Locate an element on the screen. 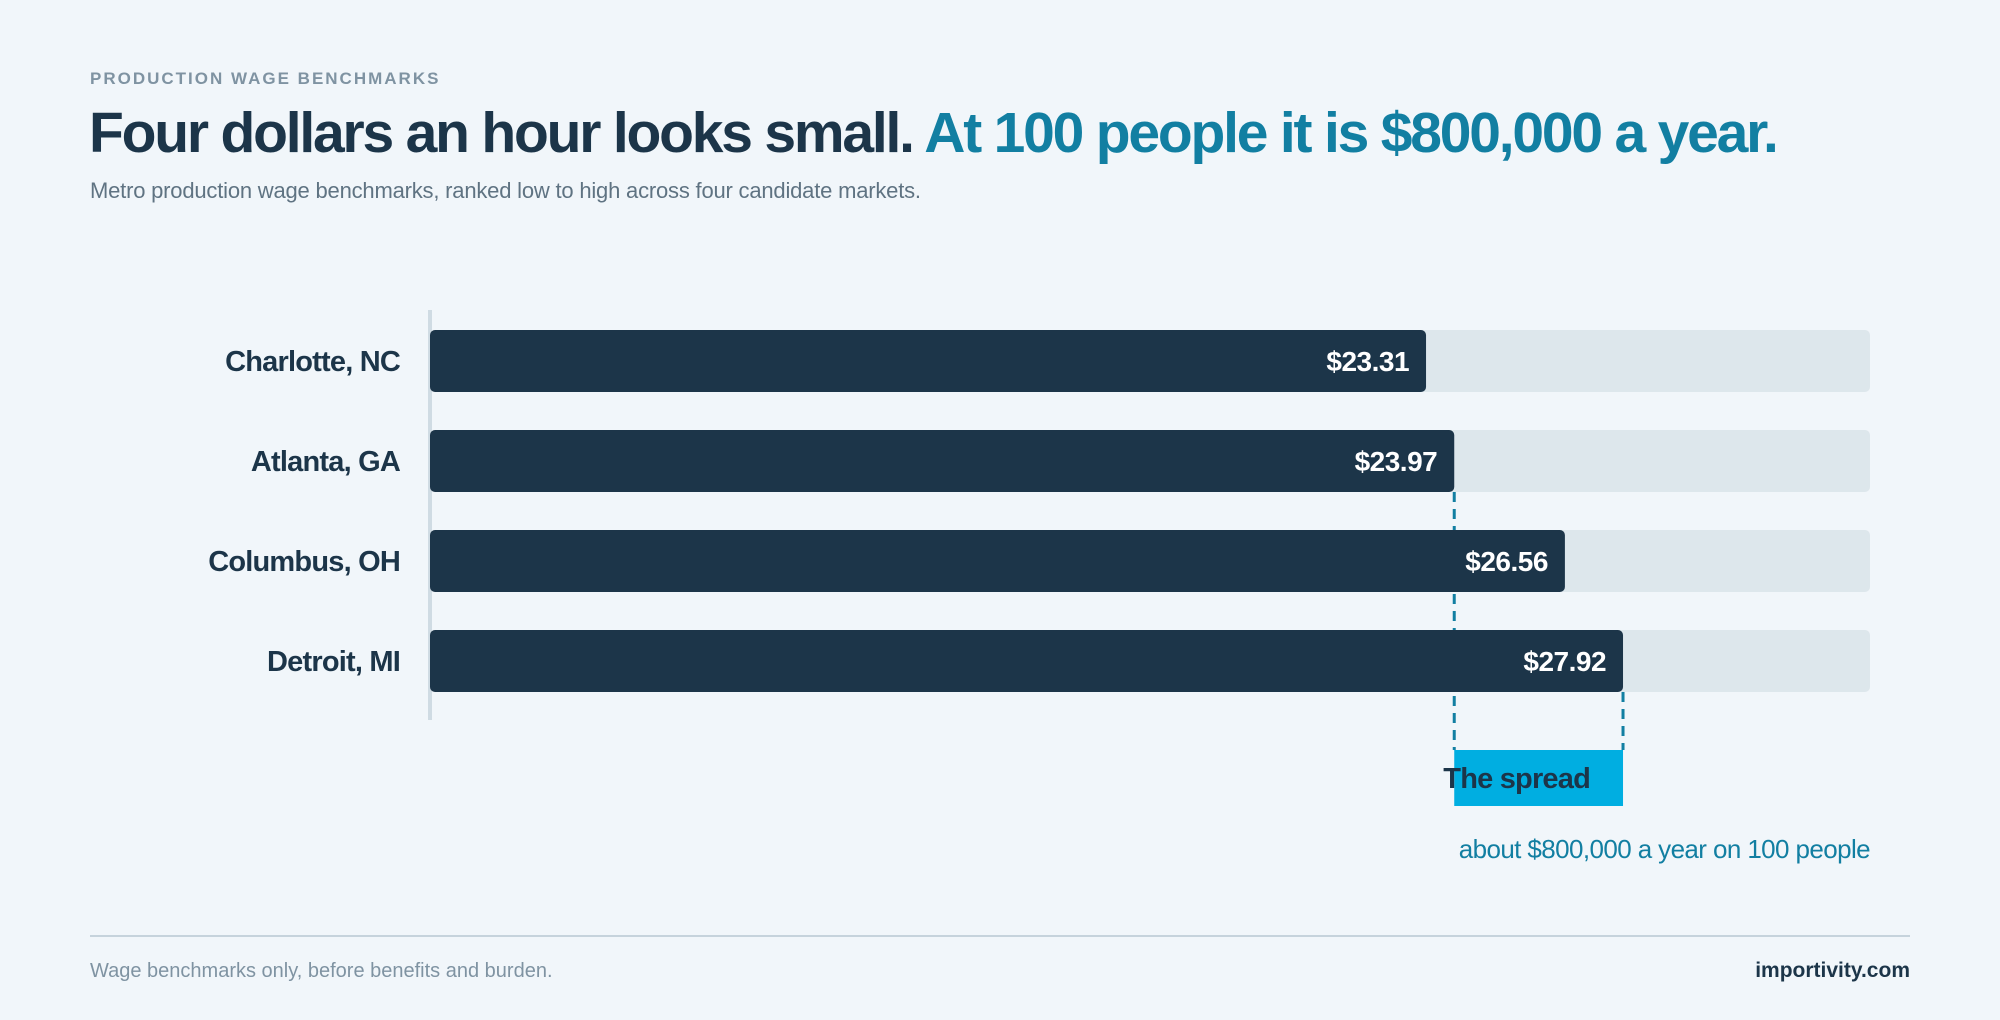 This screenshot has height=1020, width=2000. category-label: Detroit, MI is located at coordinates (333, 662).